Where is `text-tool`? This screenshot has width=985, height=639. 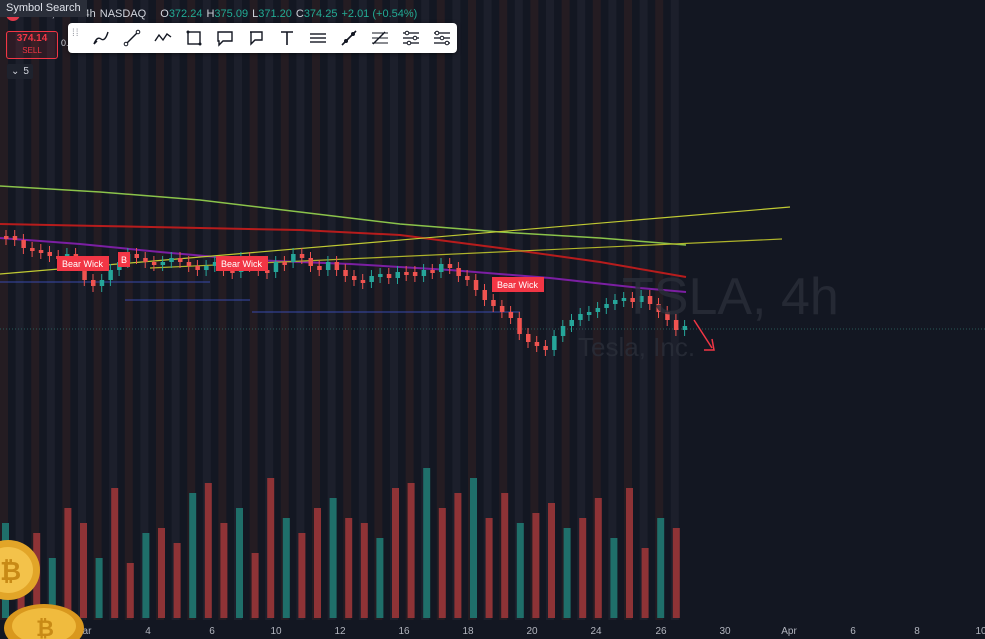
text-tool is located at coordinates (287, 38).